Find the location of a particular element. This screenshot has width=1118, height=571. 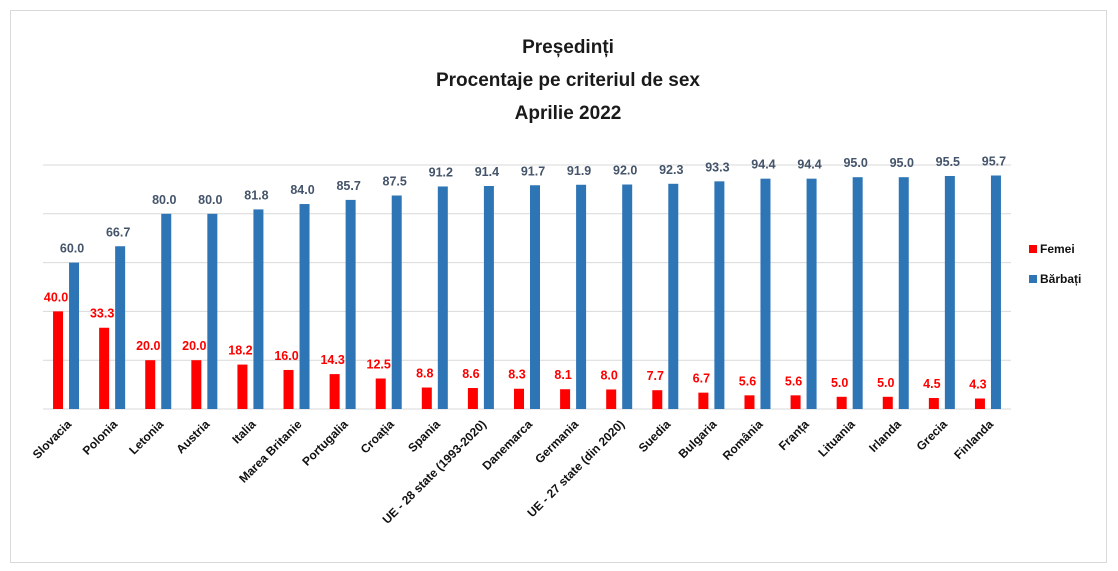

category-label: Portugalia is located at coordinates (325, 443).